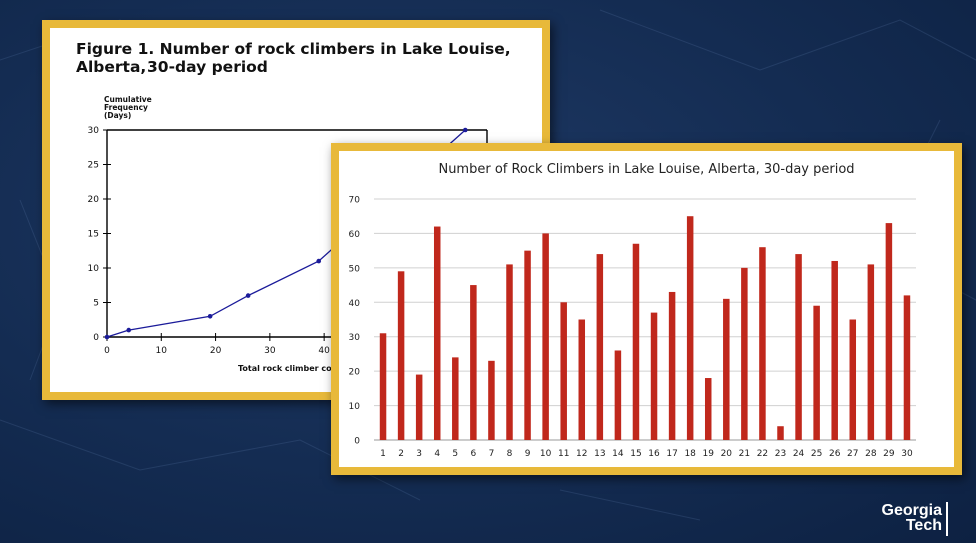 This screenshot has width=976, height=543. Describe the element at coordinates (947, 519) in the screenshot. I see `logo-bar` at that location.